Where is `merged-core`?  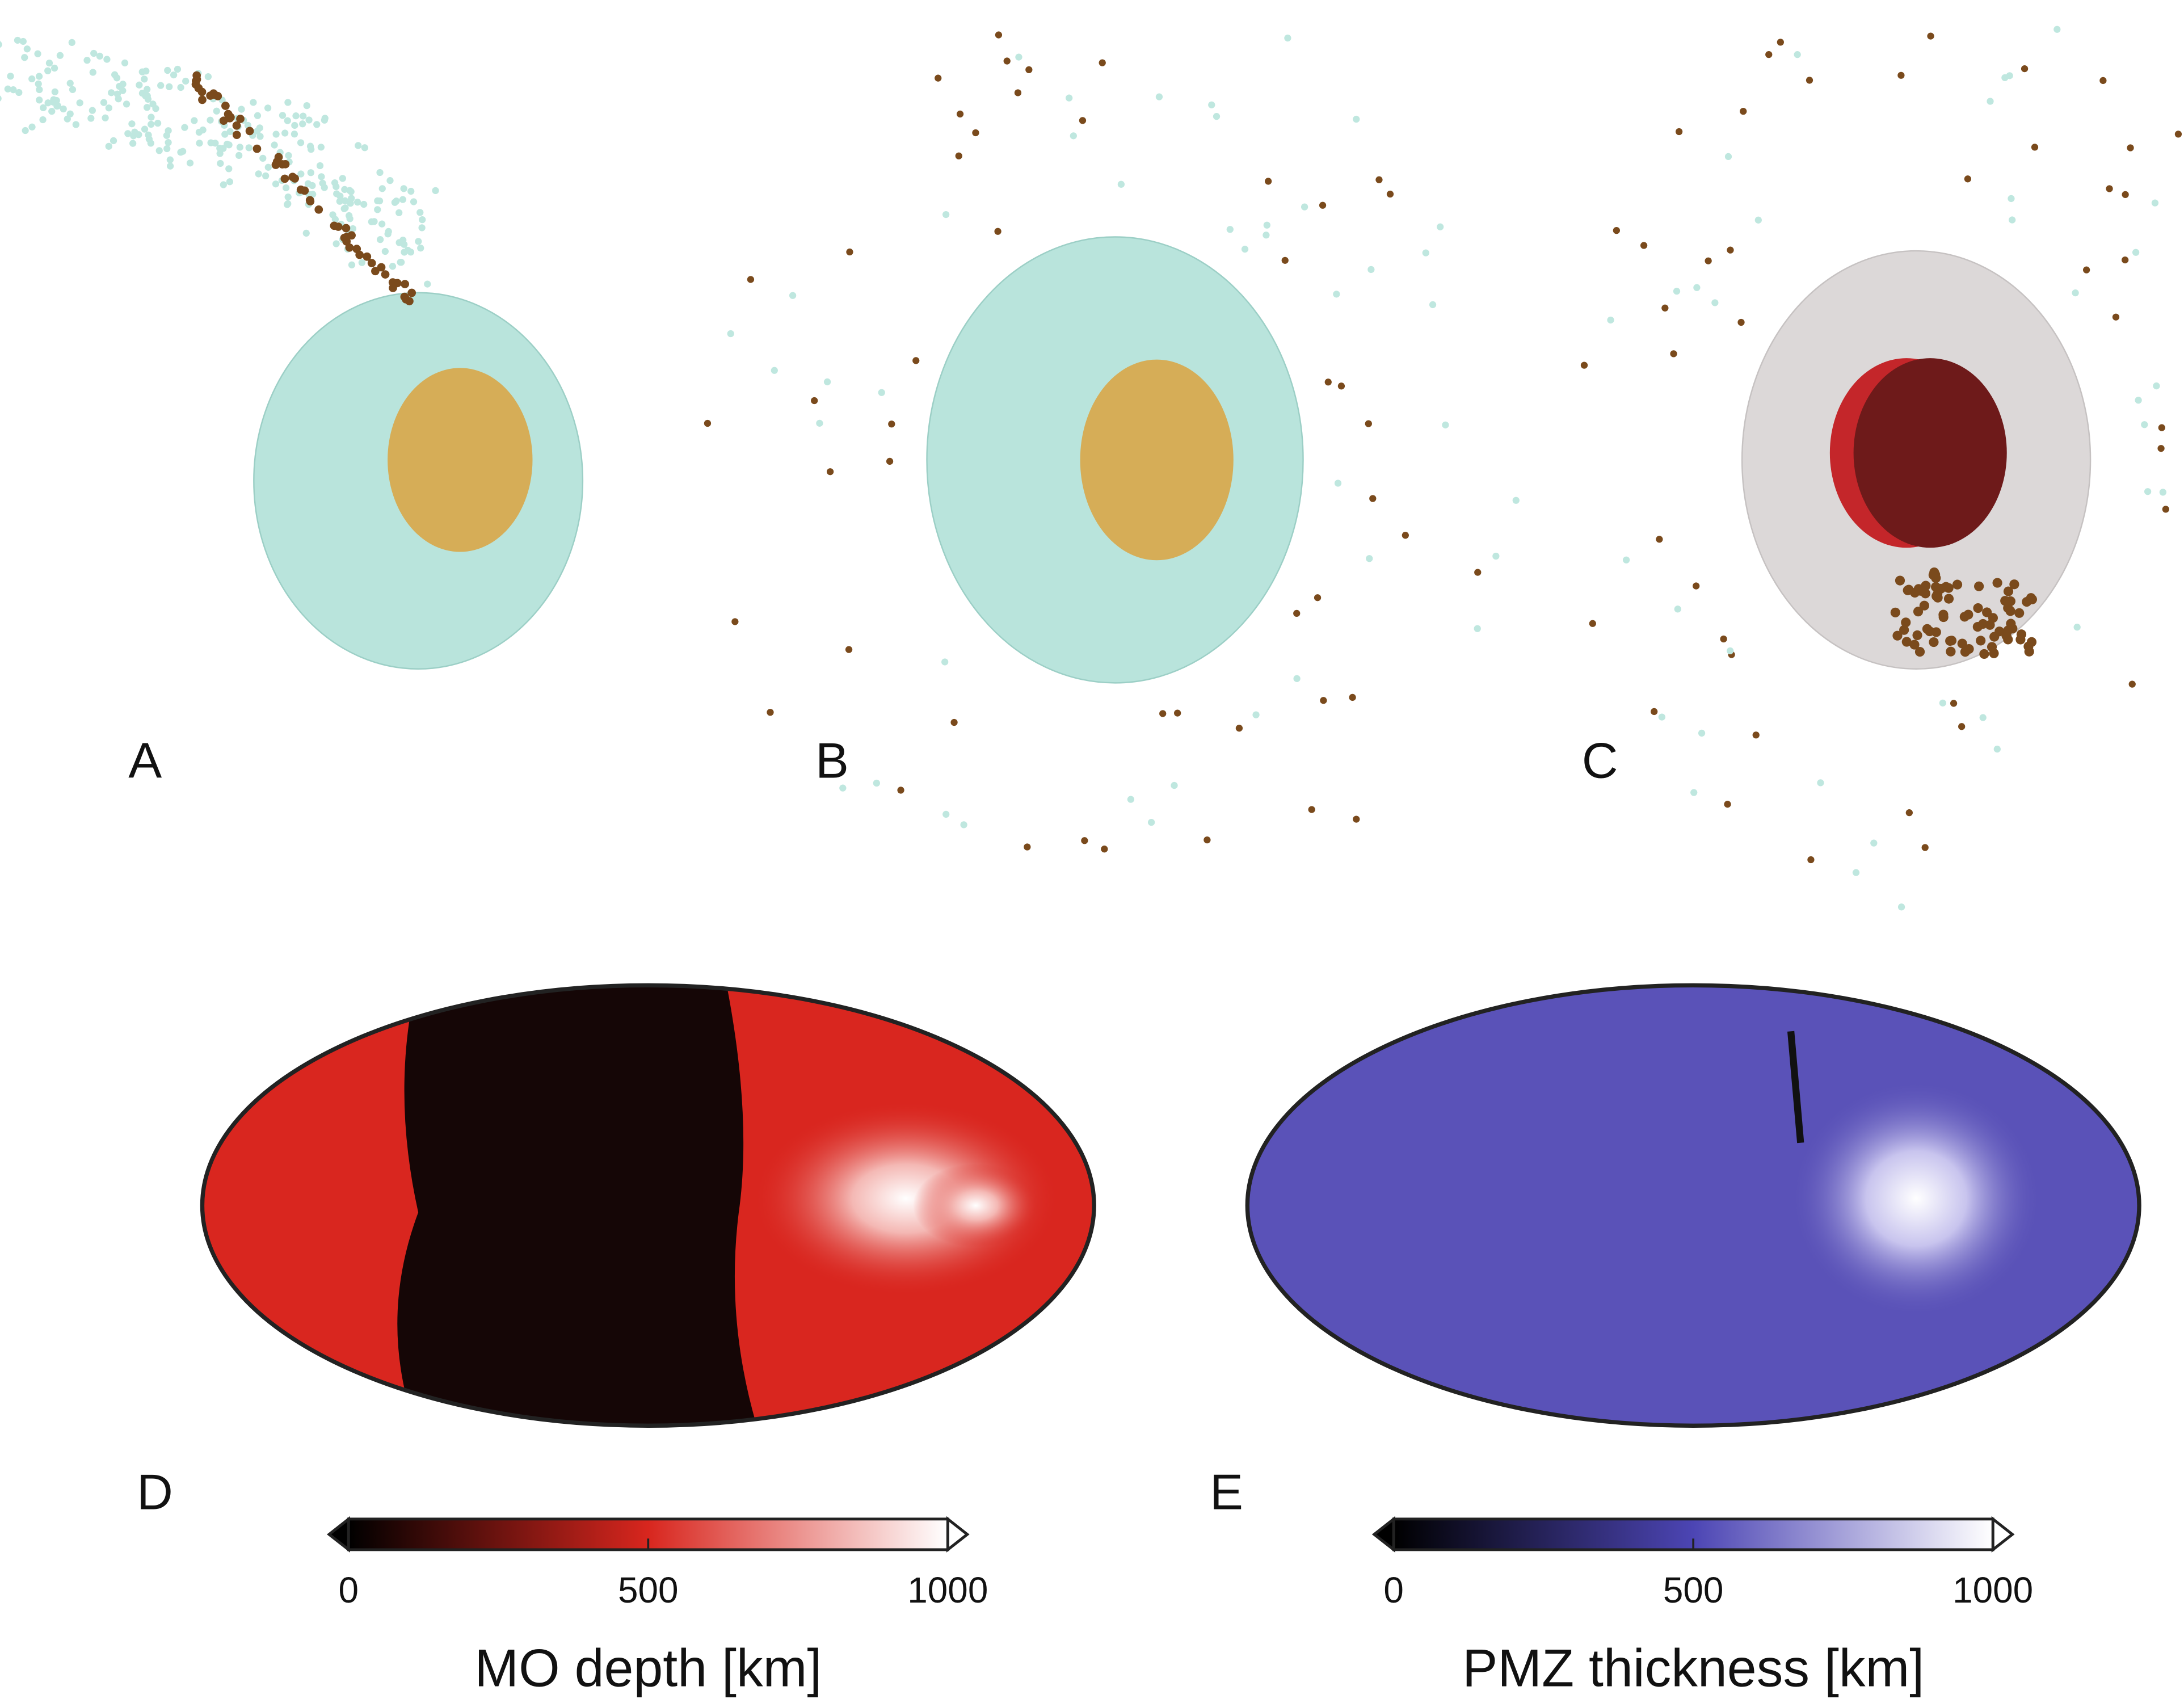 merged-core is located at coordinates (1930, 453).